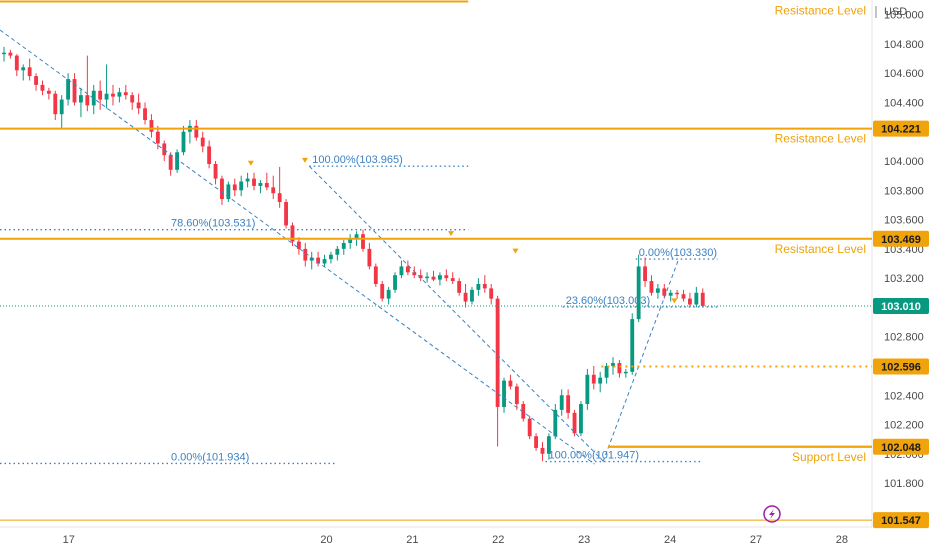  I want to click on price-badge-text: 102.596, so click(901, 368).